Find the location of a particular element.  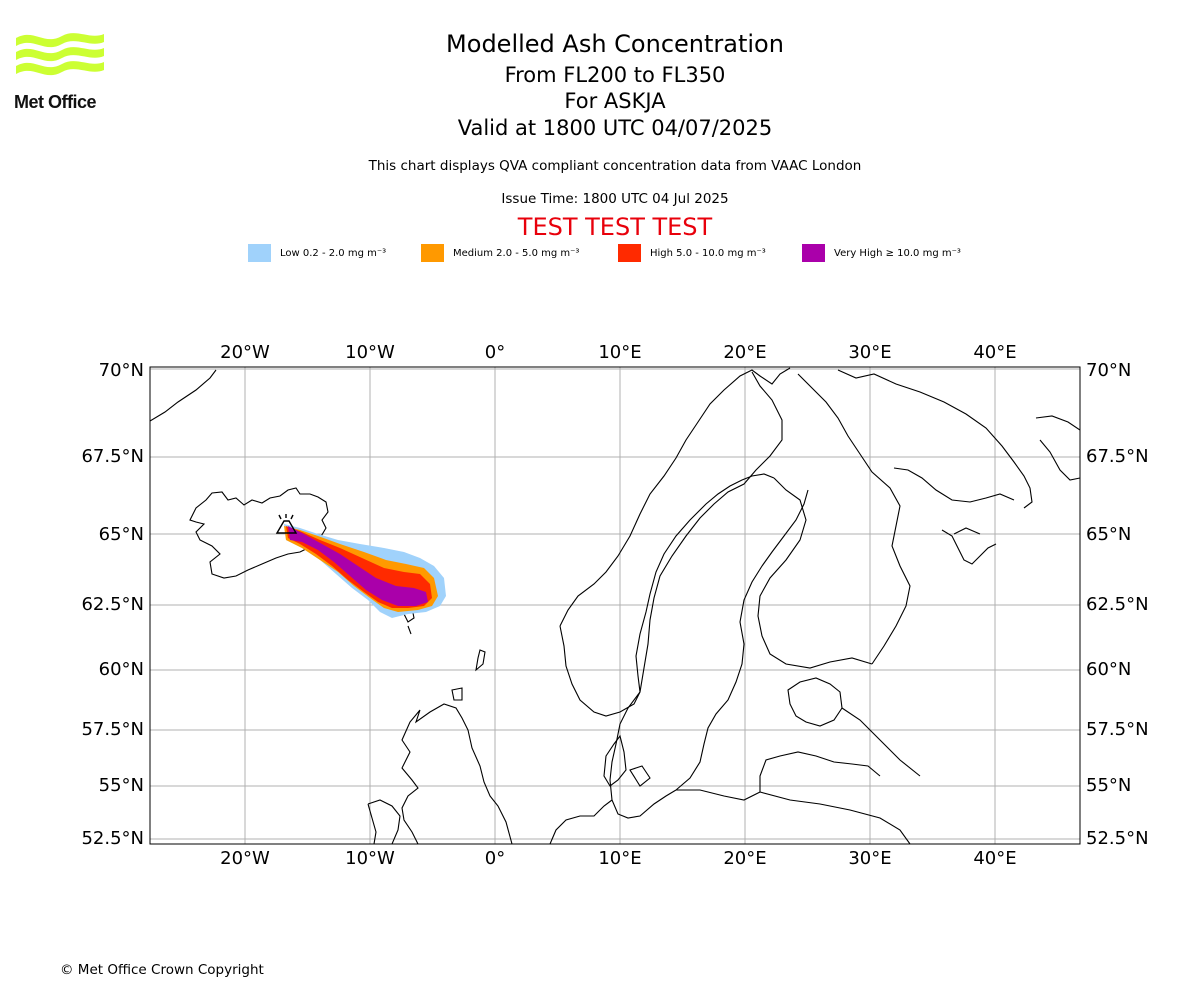

lon-ticks-top: 20°W 10°W 0° 10°E 20°E 30°E 40°E is located at coordinates (618, 352).